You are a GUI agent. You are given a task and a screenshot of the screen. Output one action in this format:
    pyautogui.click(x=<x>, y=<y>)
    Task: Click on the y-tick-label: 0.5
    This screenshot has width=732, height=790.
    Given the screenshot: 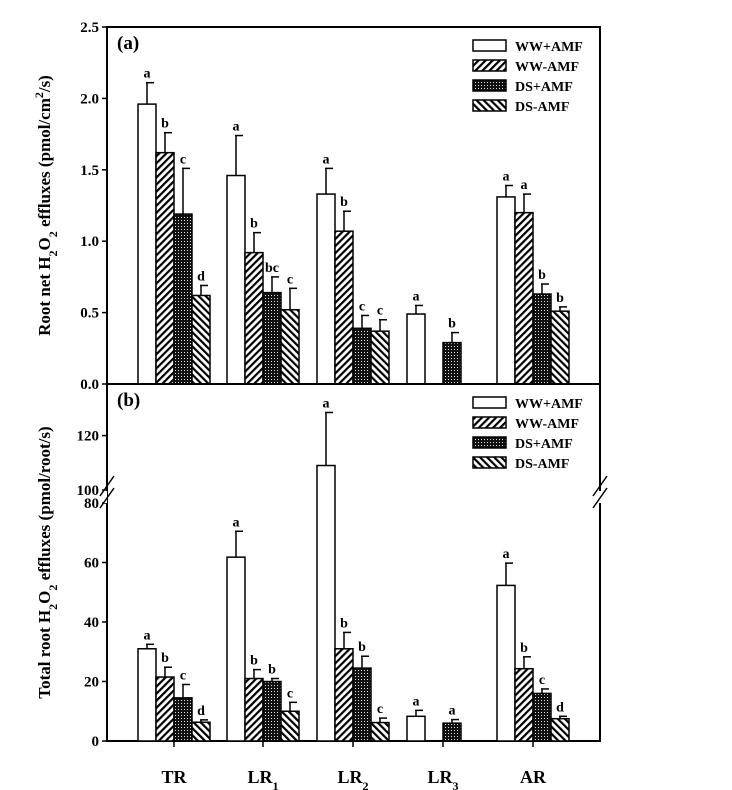 What is the action you would take?
    pyautogui.click(x=89, y=314)
    